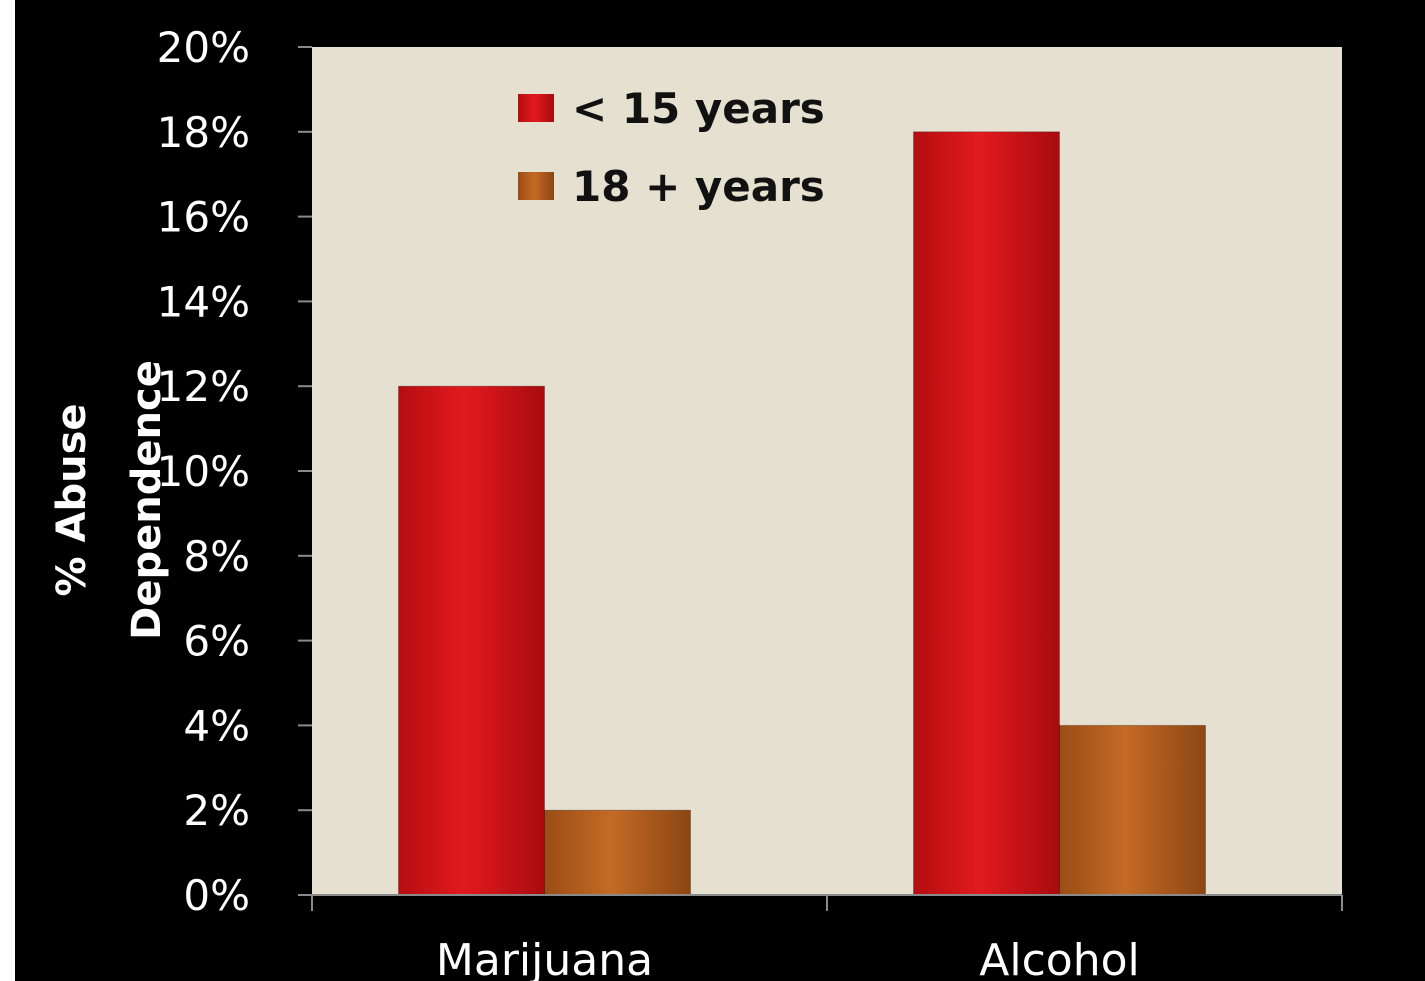  Describe the element at coordinates (216, 641) in the screenshot. I see `y-tick-label: 6%` at that location.